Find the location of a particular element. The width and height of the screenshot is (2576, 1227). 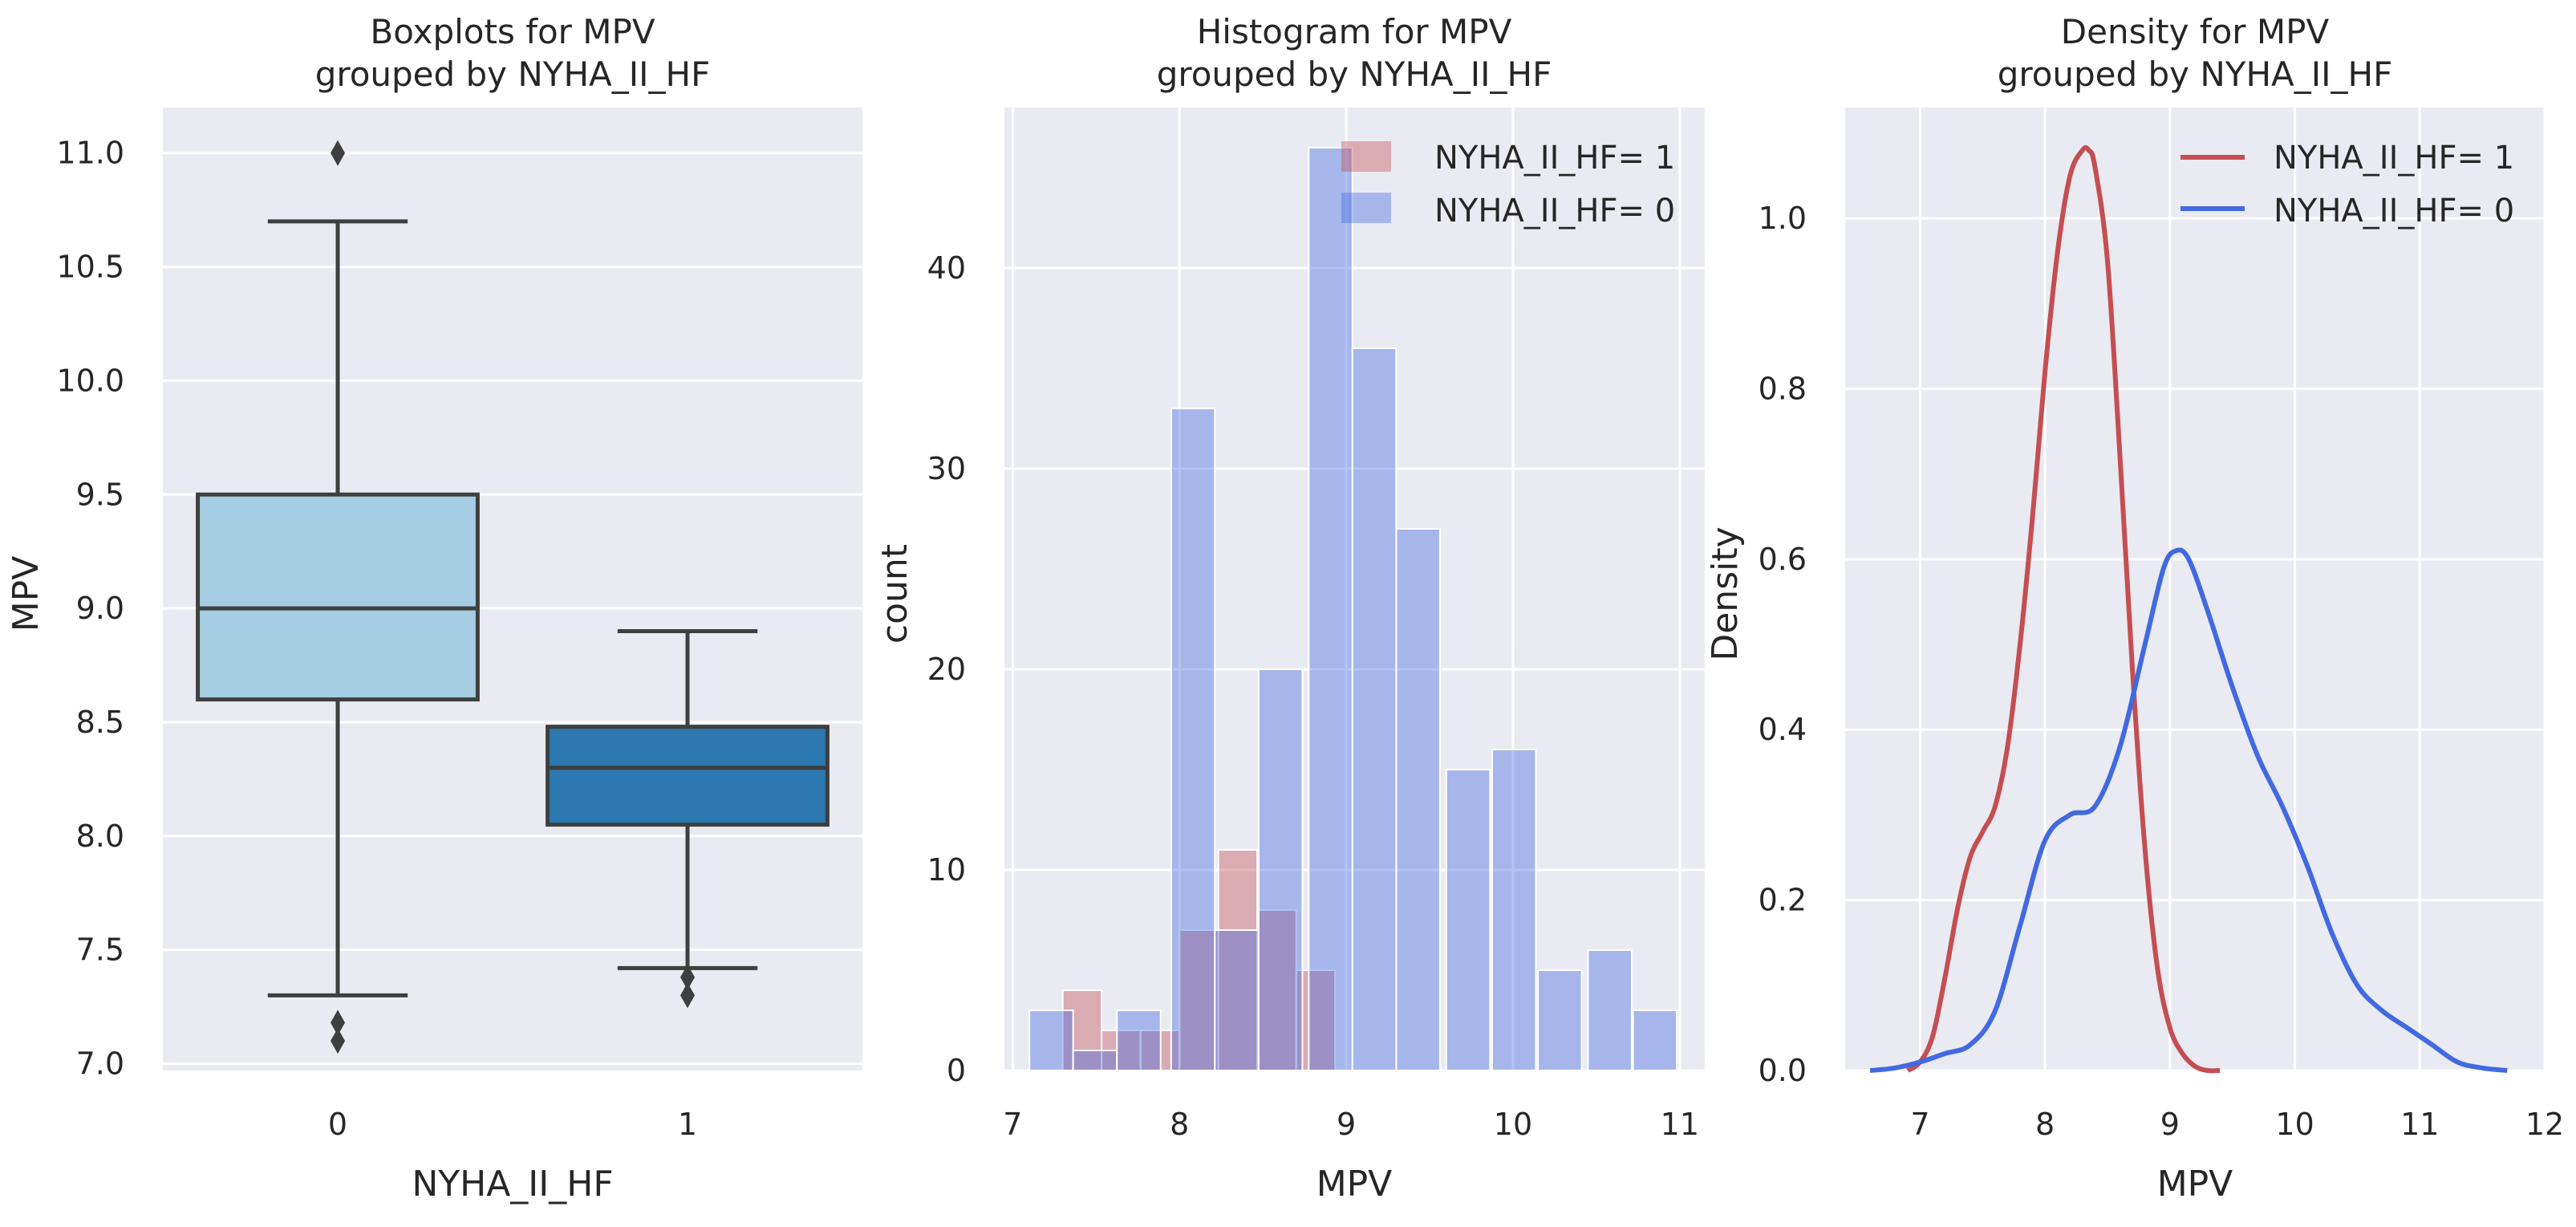

y-tick-label: 10 is located at coordinates (946, 870).